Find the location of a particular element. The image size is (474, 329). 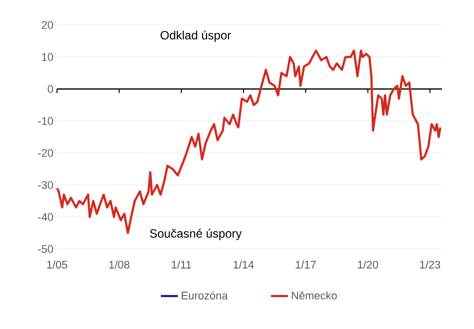

x-tick-label: 1/08 is located at coordinates (119, 264).